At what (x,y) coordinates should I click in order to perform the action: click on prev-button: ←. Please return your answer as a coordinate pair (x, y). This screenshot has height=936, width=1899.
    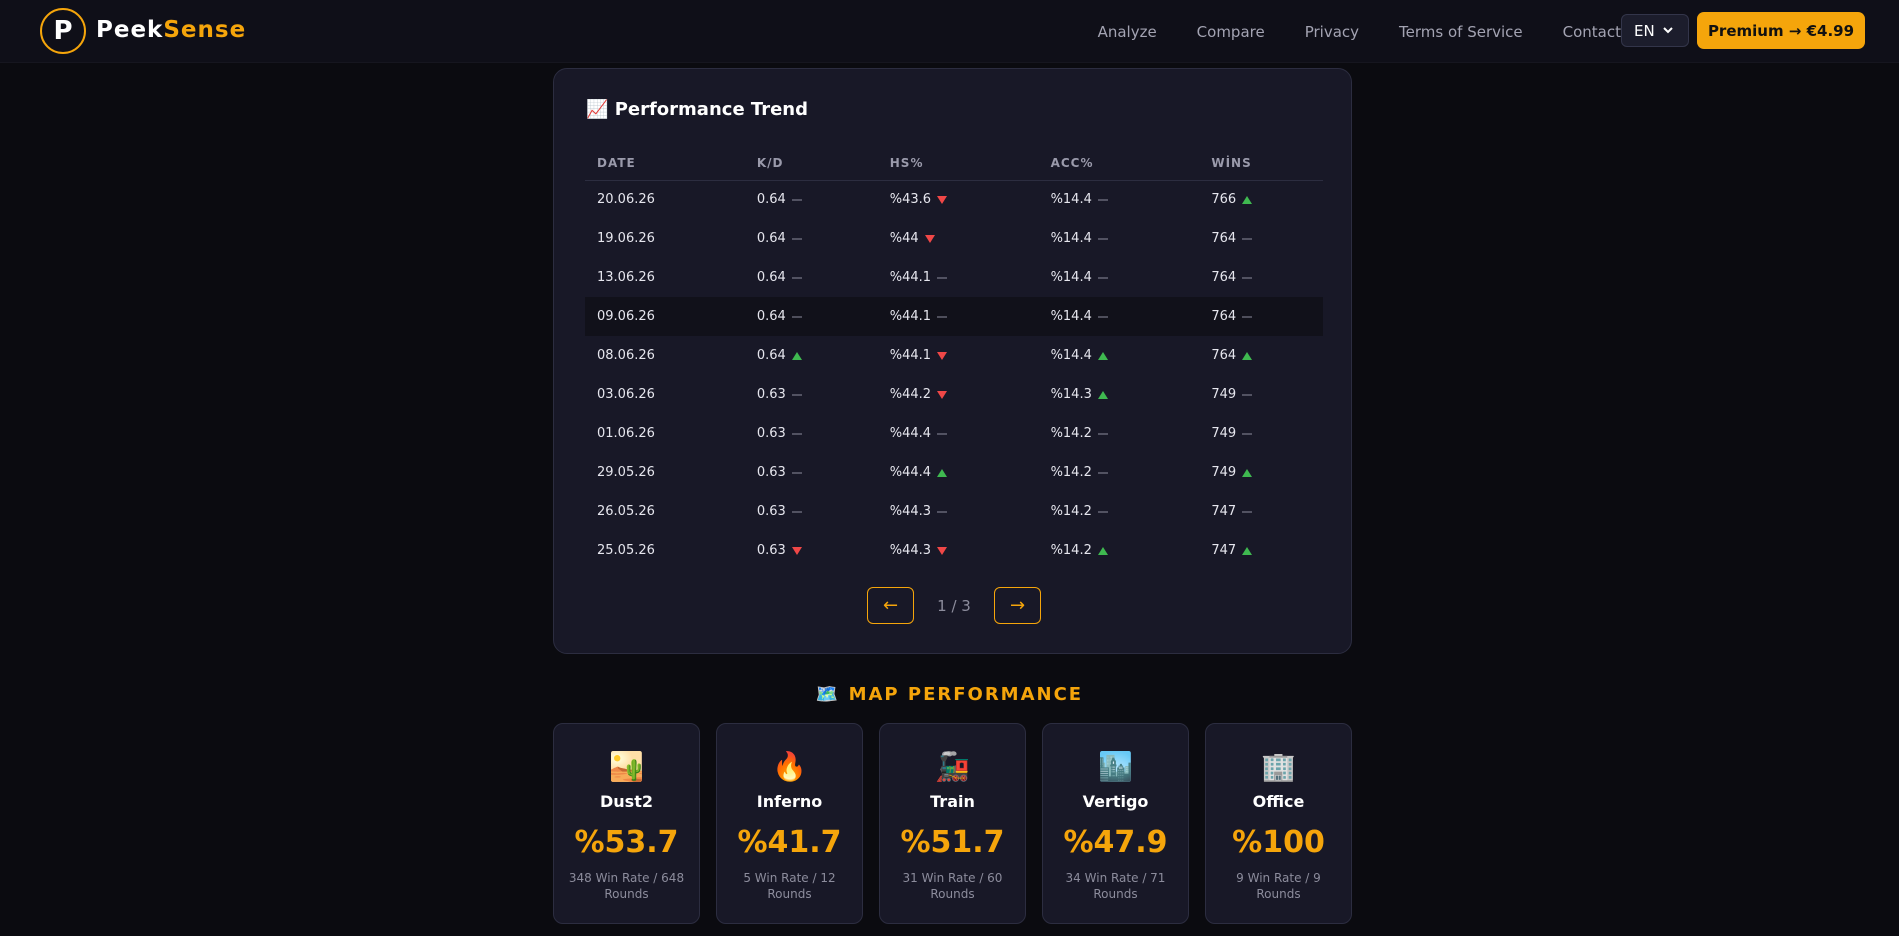
    Looking at the image, I should click on (890, 605).